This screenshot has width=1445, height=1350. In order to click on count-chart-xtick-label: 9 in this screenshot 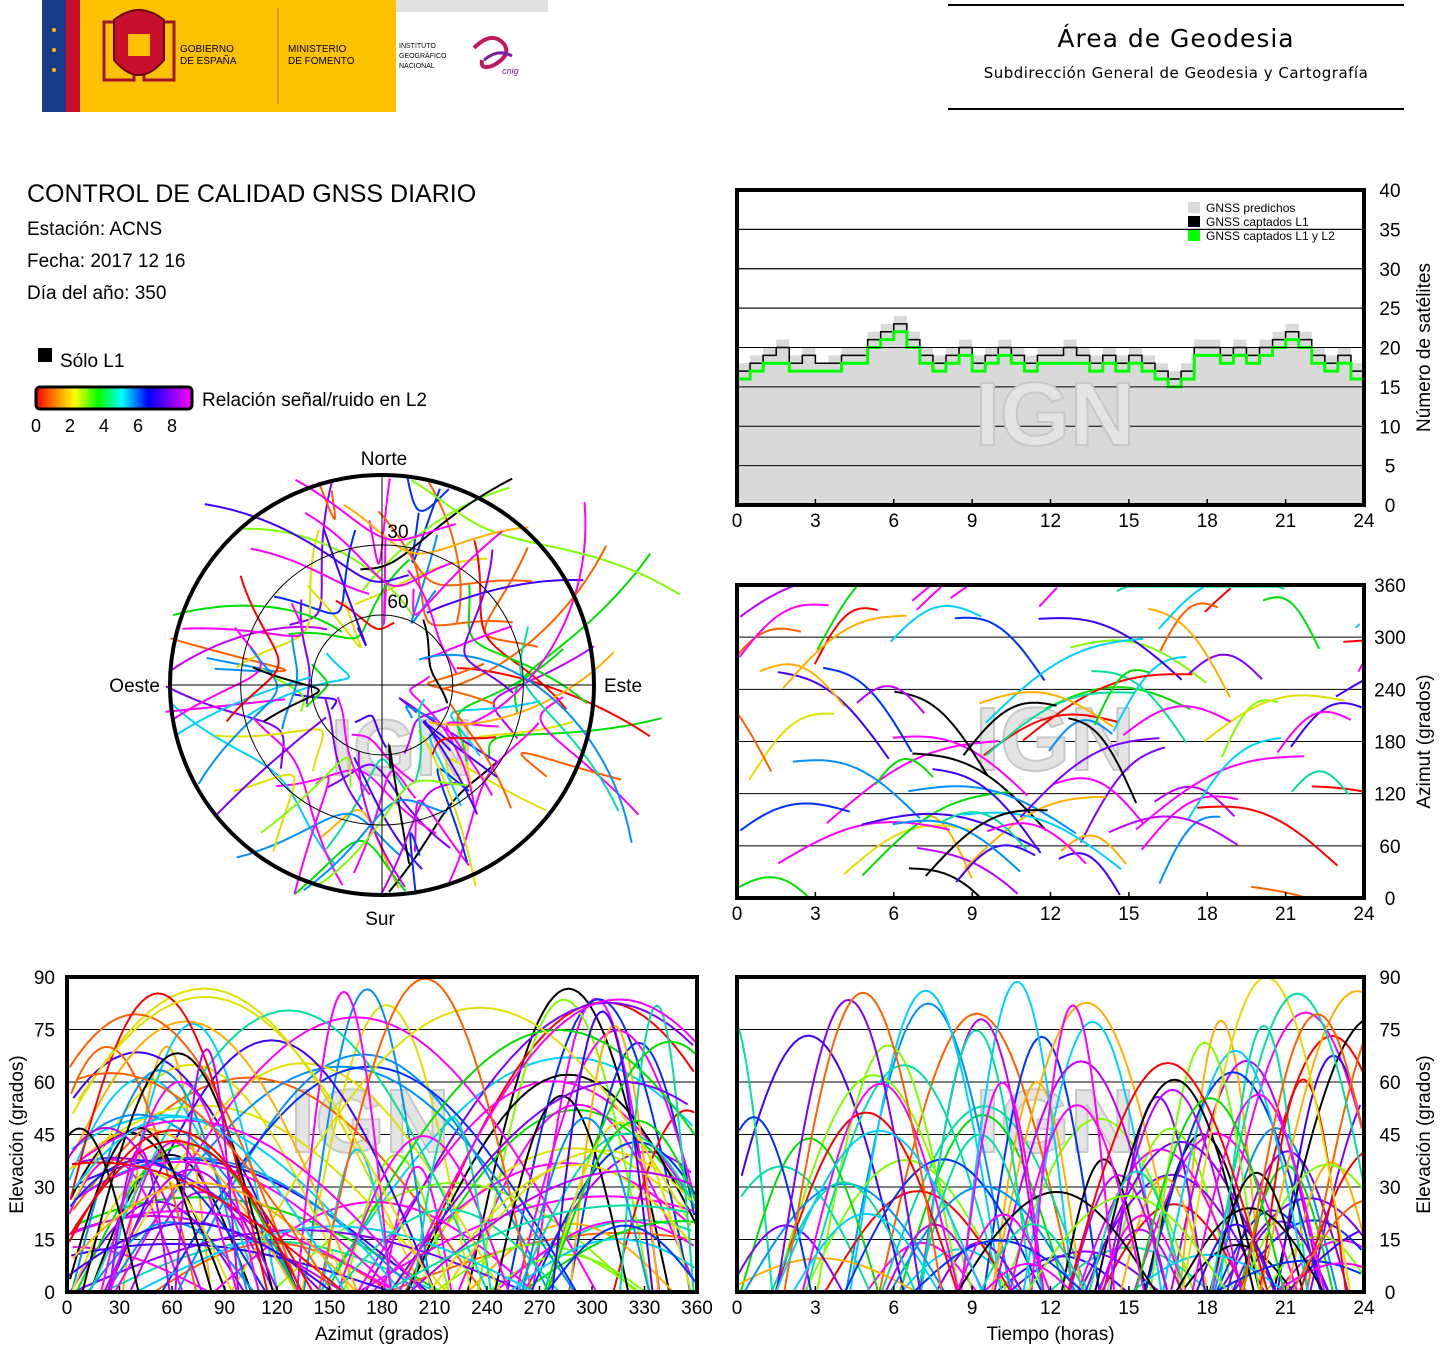, I will do `click(972, 521)`.